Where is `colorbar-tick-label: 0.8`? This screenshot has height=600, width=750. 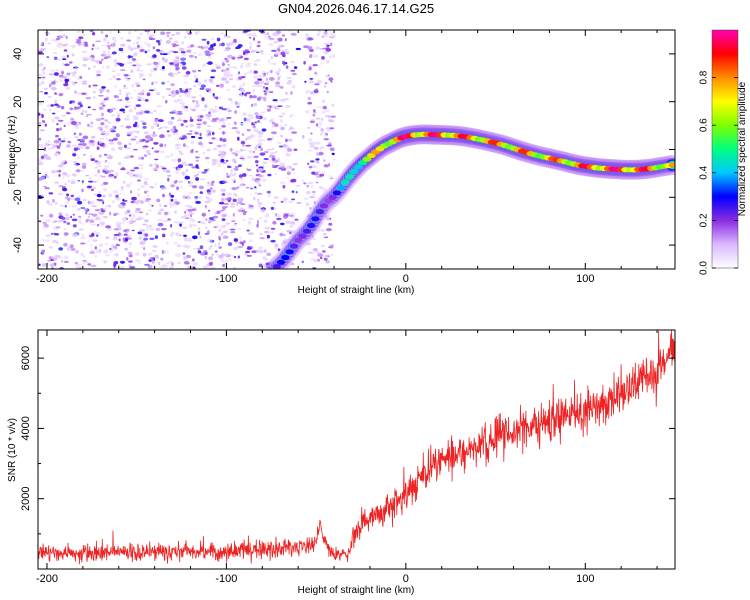
colorbar-tick-label: 0.8 is located at coordinates (704, 77).